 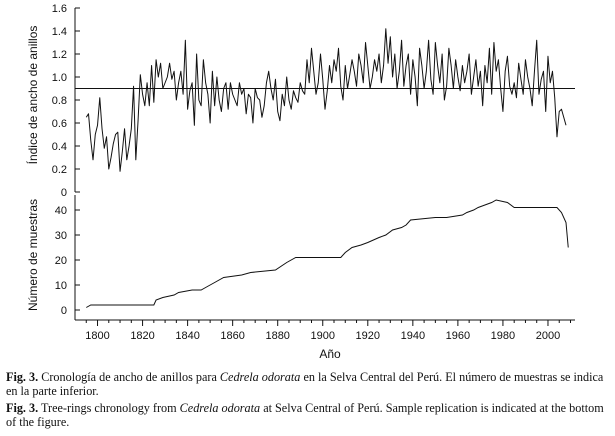 What do you see at coordinates (129, 377) in the screenshot?
I see `caption-text-es-1: Cronología de ancho de anillos para` at bounding box center [129, 377].